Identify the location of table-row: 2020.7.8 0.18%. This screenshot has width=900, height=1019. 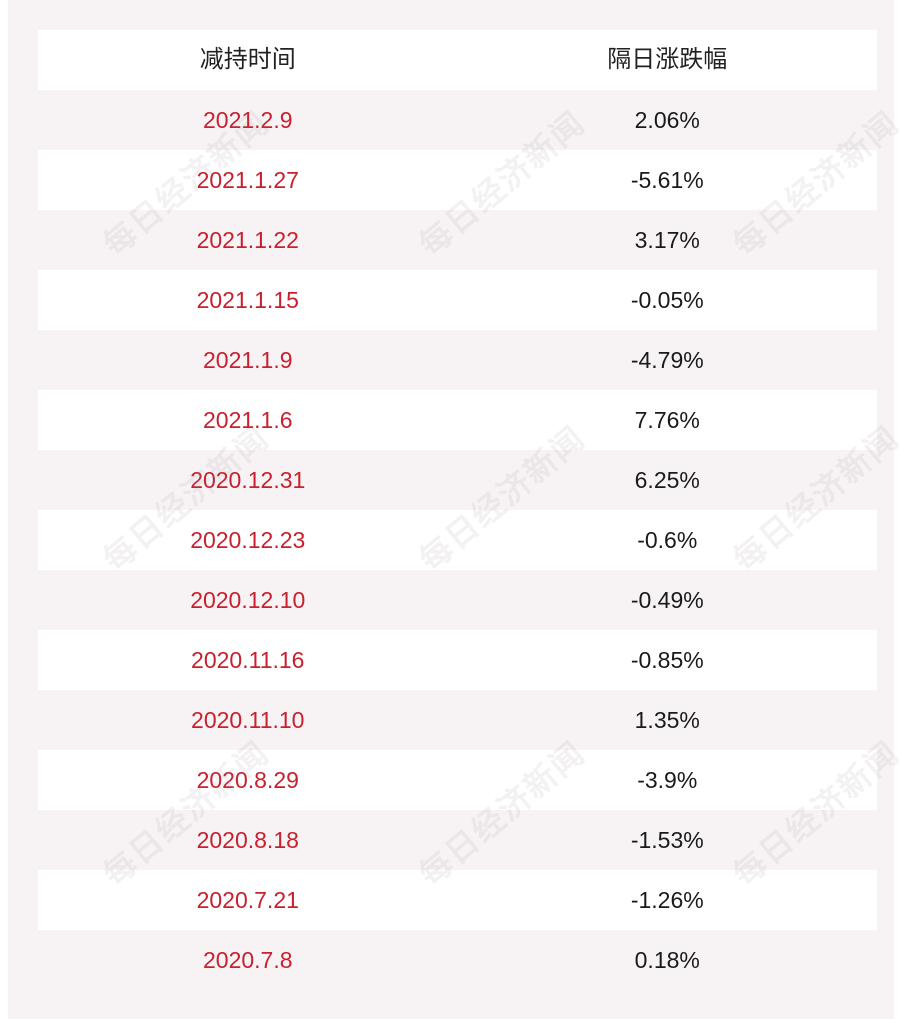
(457, 960).